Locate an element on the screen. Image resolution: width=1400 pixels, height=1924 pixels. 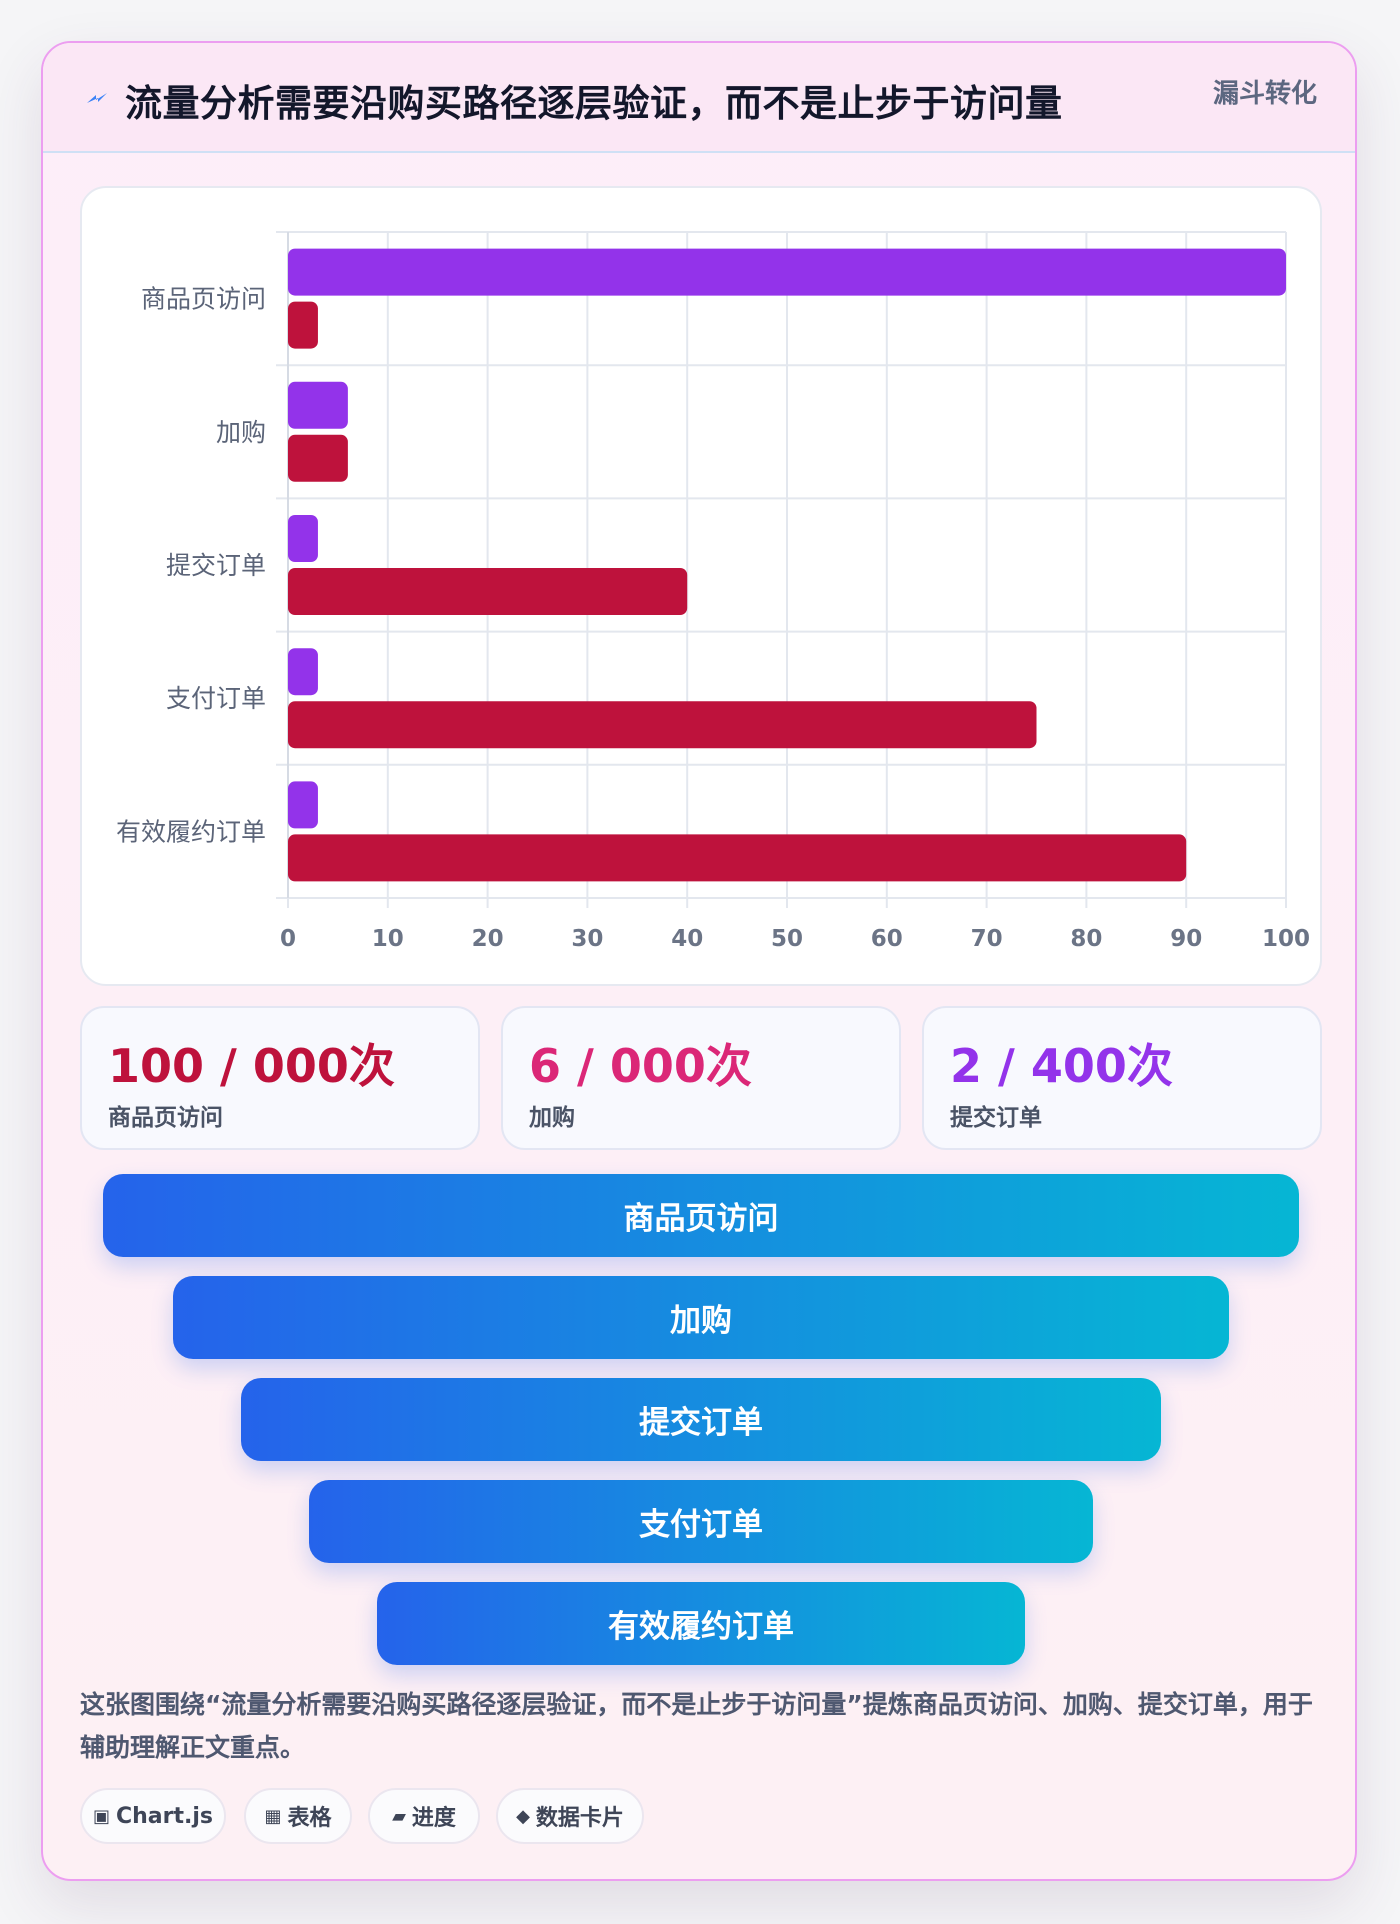
funnel-stage-pay-order: 支付订单 is located at coordinates (701, 1521).